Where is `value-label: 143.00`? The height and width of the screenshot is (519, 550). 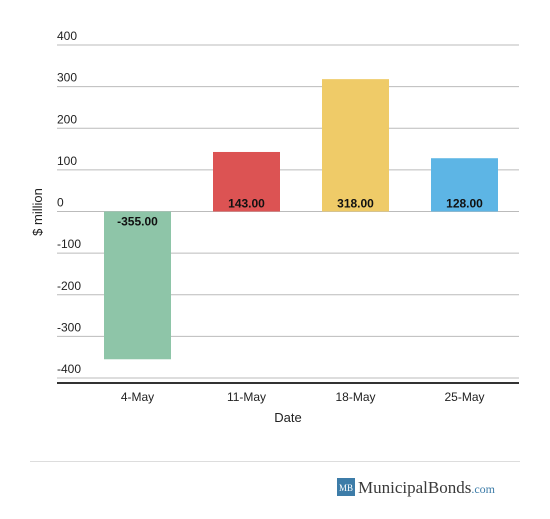 value-label: 143.00 is located at coordinates (246, 204).